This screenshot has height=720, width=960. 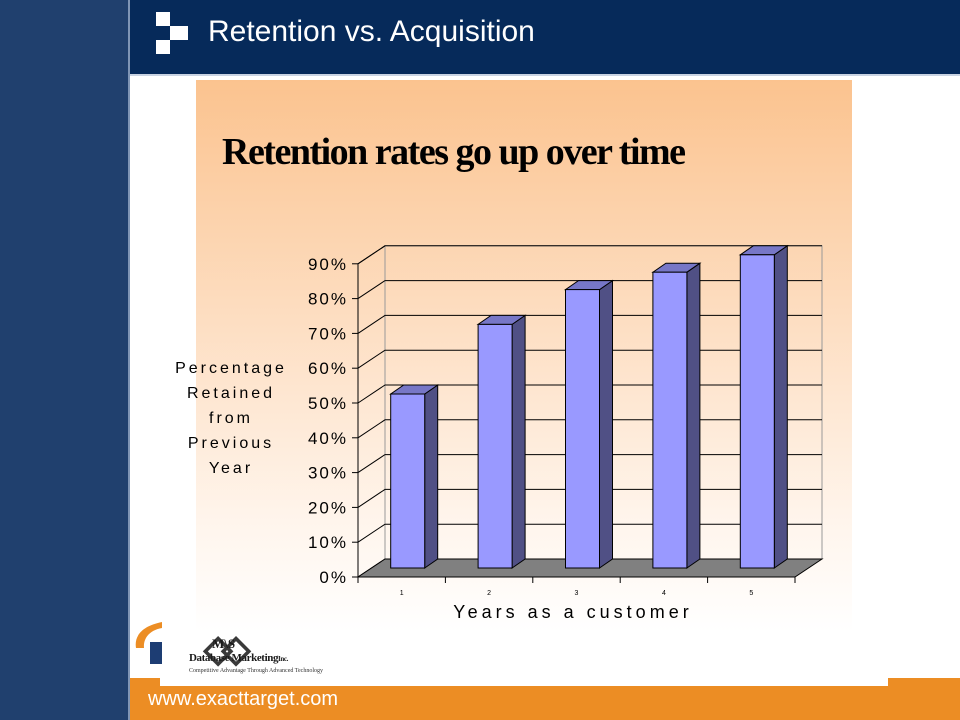 I want to click on ms-logo-subtitle: Database MarketingInc., so click(x=238, y=658).